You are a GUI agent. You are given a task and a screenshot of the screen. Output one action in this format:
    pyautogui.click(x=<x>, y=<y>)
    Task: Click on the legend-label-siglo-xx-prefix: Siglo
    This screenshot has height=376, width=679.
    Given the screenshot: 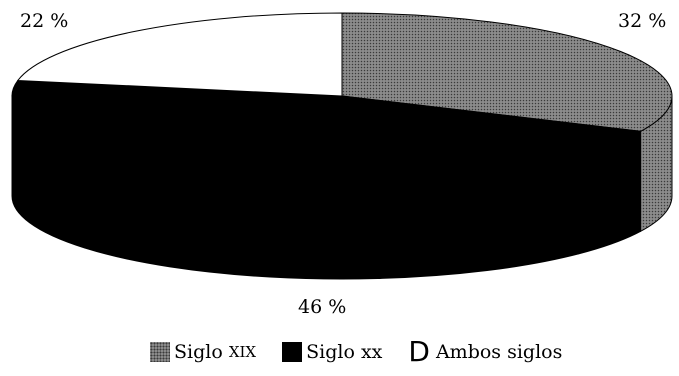 What is the action you would take?
    pyautogui.click(x=330, y=352)
    